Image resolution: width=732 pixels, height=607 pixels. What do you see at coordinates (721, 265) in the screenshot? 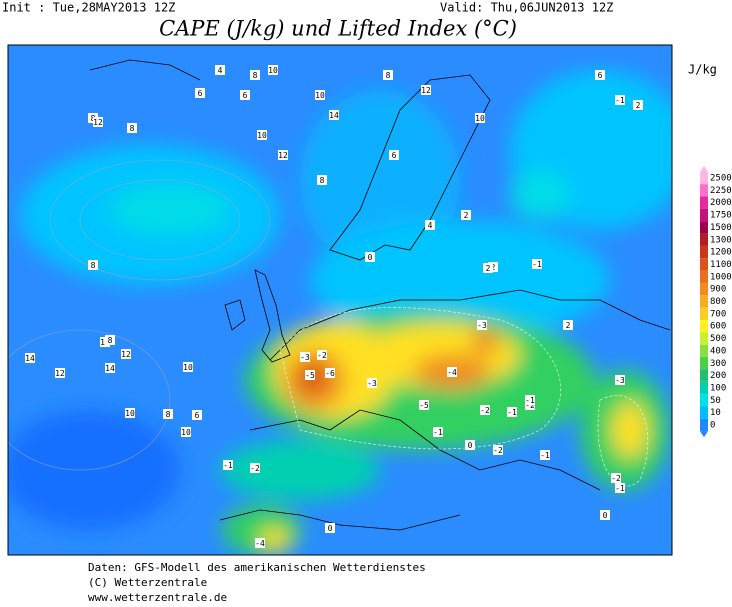
I see `colorbar-label: 1100` at bounding box center [721, 265].